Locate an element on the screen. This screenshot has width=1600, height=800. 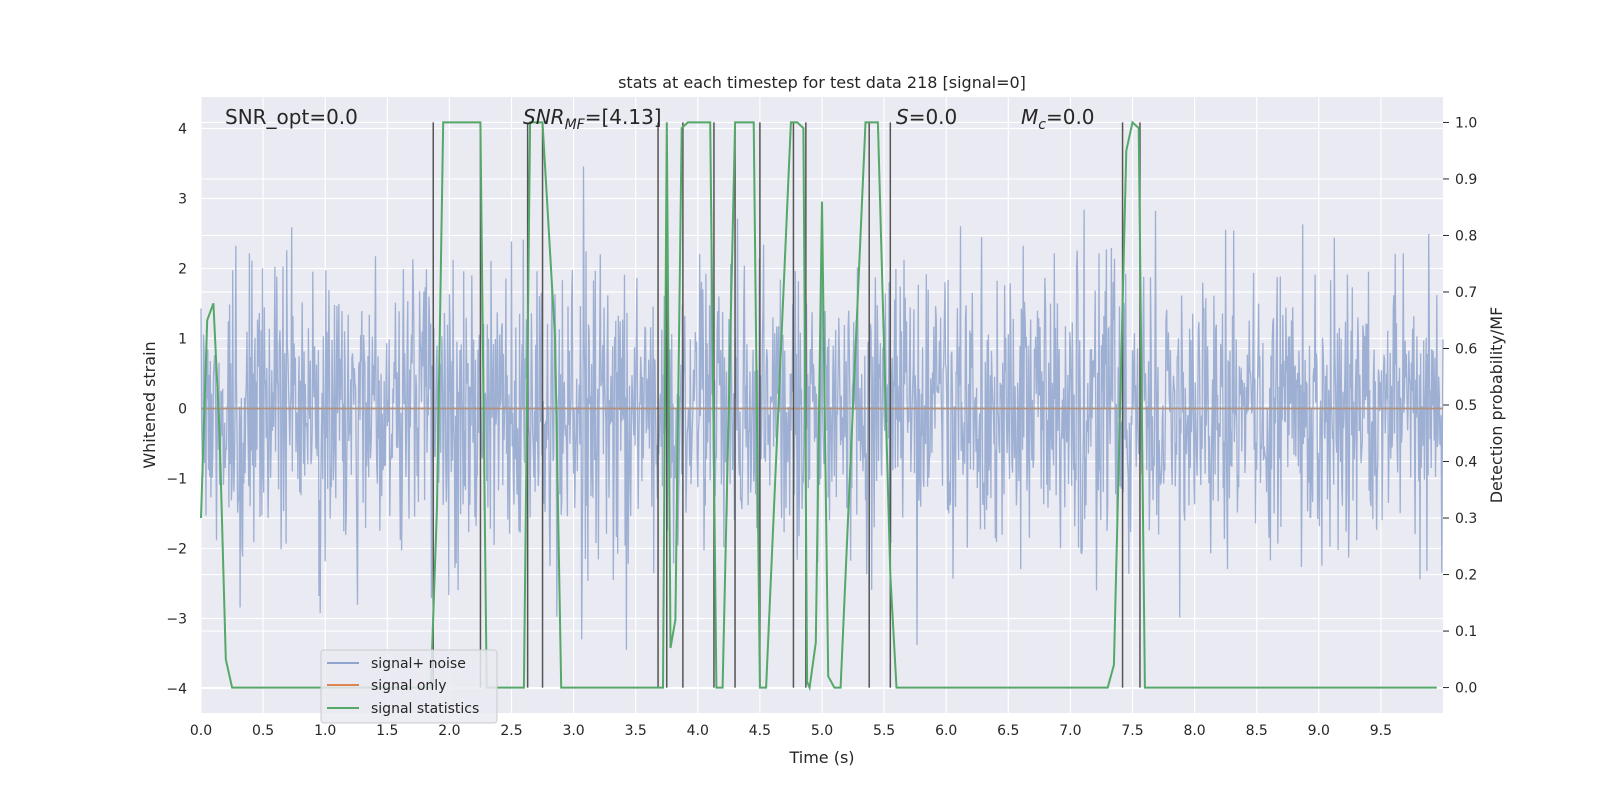
y-right-tick-label: 0.9 is located at coordinates (1466, 180).